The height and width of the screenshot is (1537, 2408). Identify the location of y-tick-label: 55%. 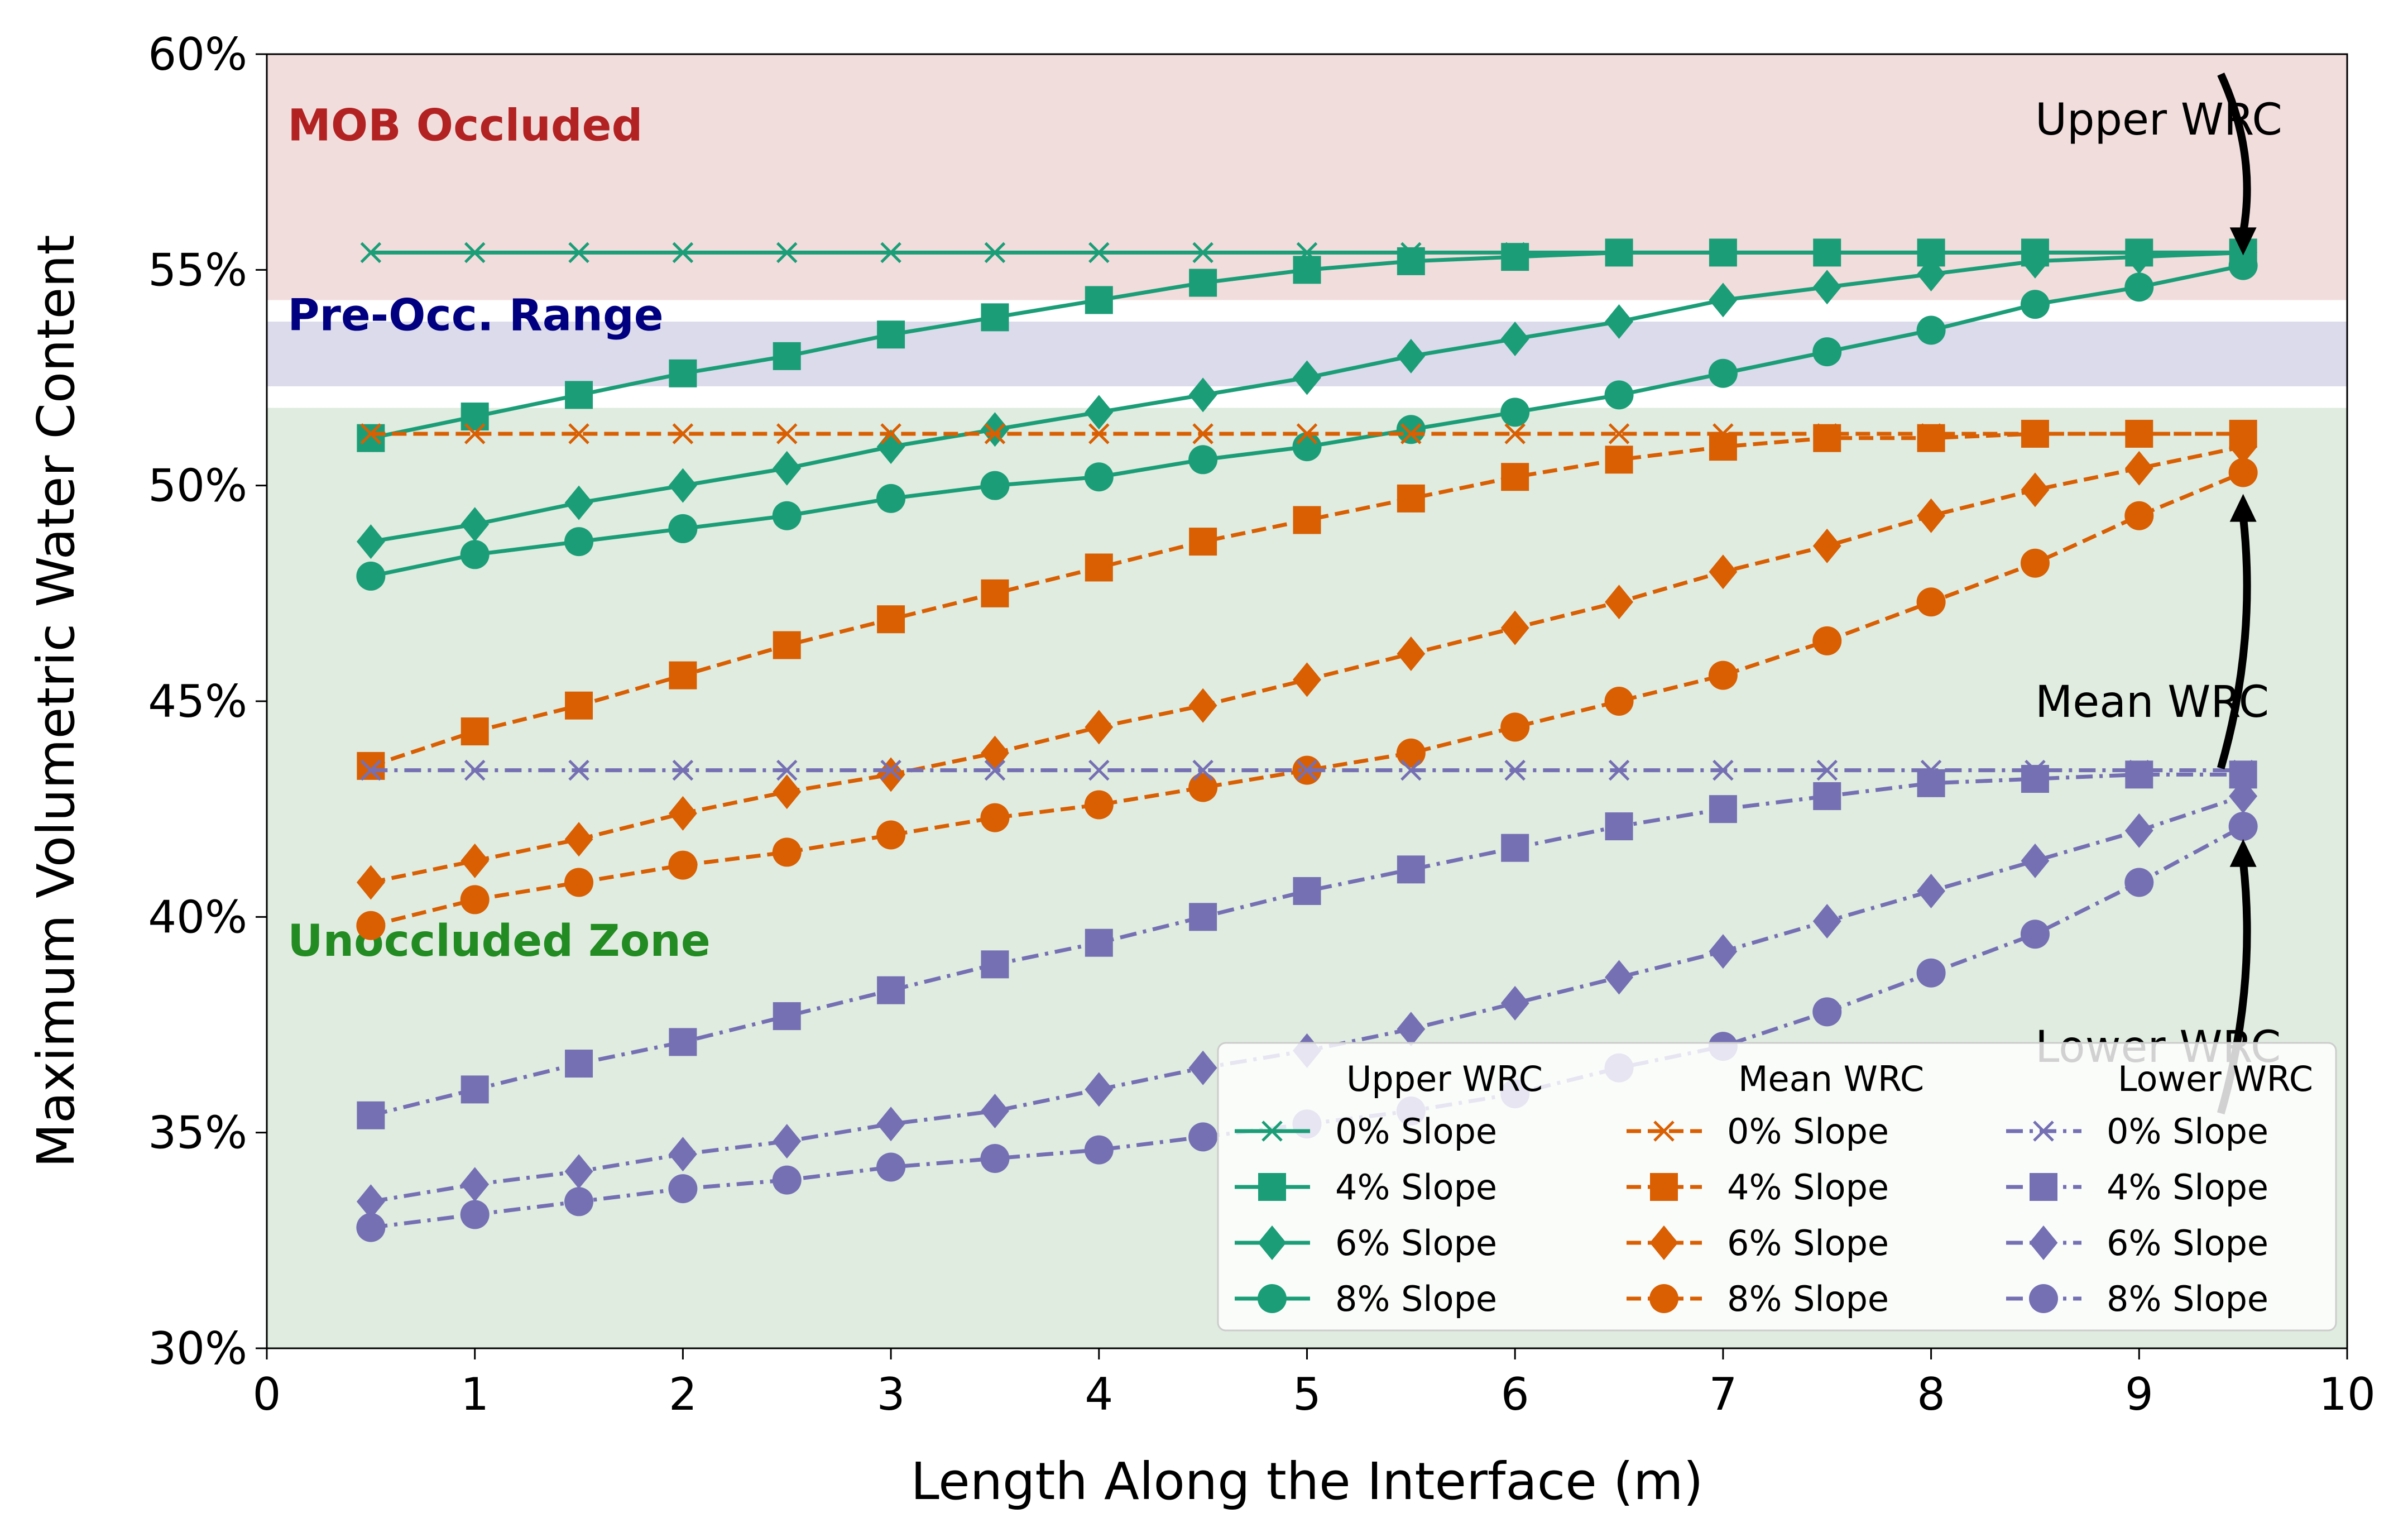
(197, 270).